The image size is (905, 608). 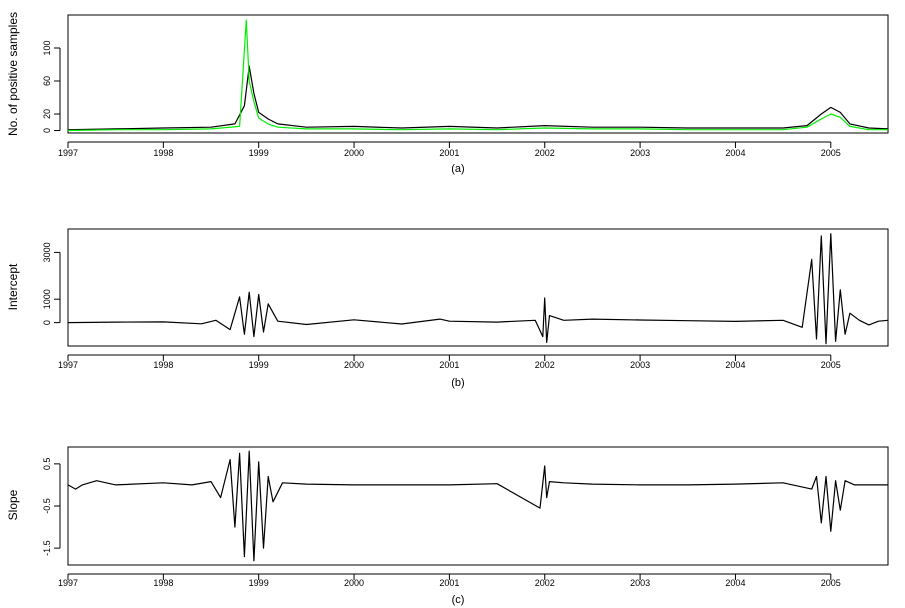 I want to click on panel-b-ylabel: Intercept, so click(x=13, y=286).